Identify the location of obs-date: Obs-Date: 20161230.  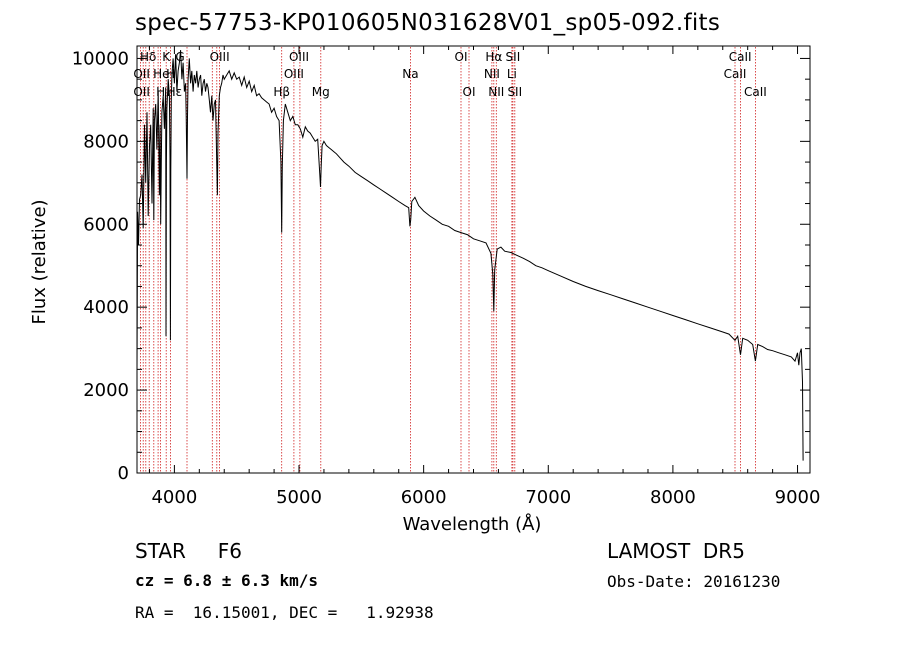
(694, 581).